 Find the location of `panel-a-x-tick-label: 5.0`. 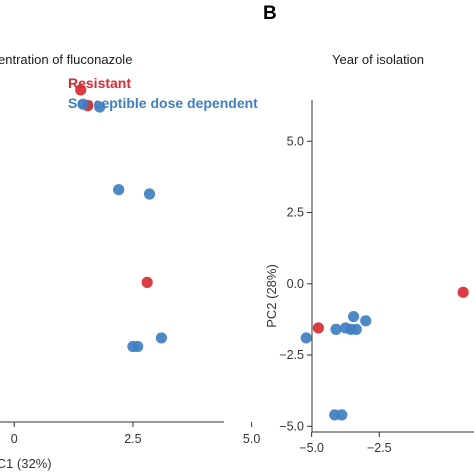

panel-a-x-tick-label: 5.0 is located at coordinates (251, 439).